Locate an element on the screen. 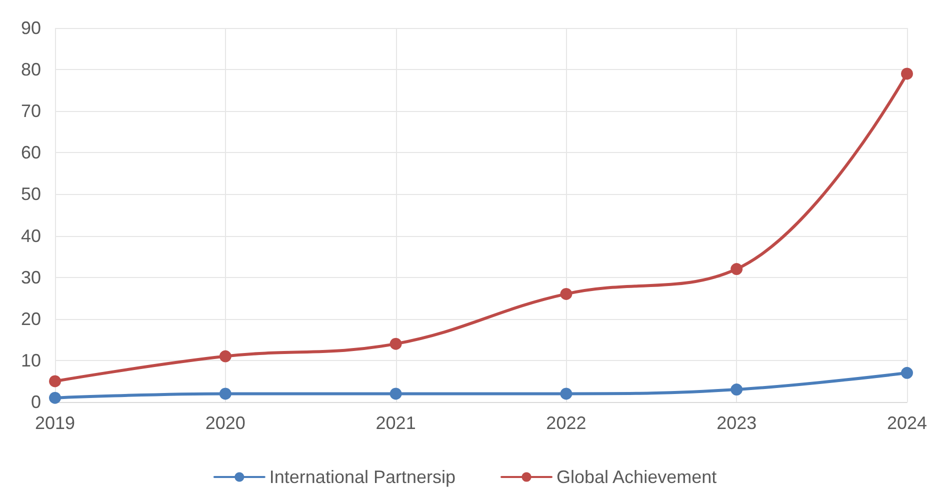  x-tick-label: 2022 is located at coordinates (566, 423).